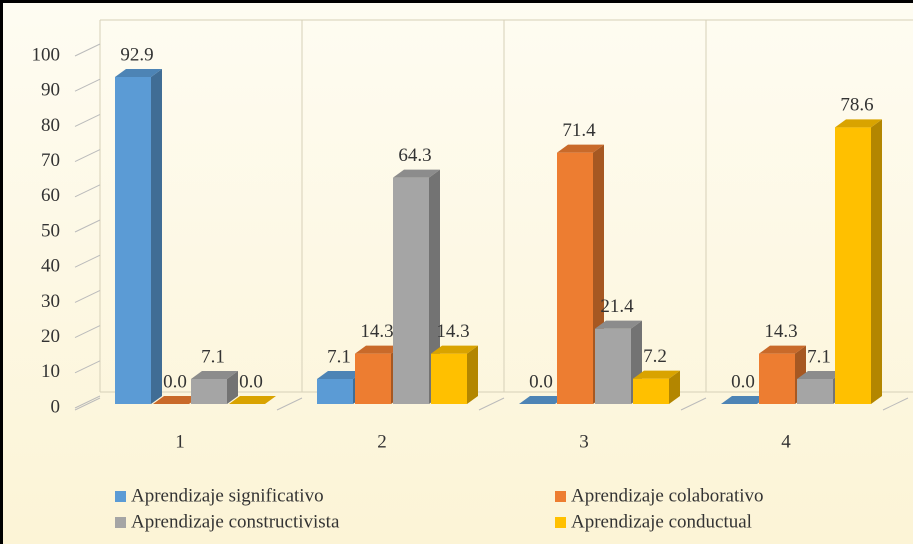 The image size is (913, 544). I want to click on legend-label: Aprendizaje constructivista, so click(235, 521).